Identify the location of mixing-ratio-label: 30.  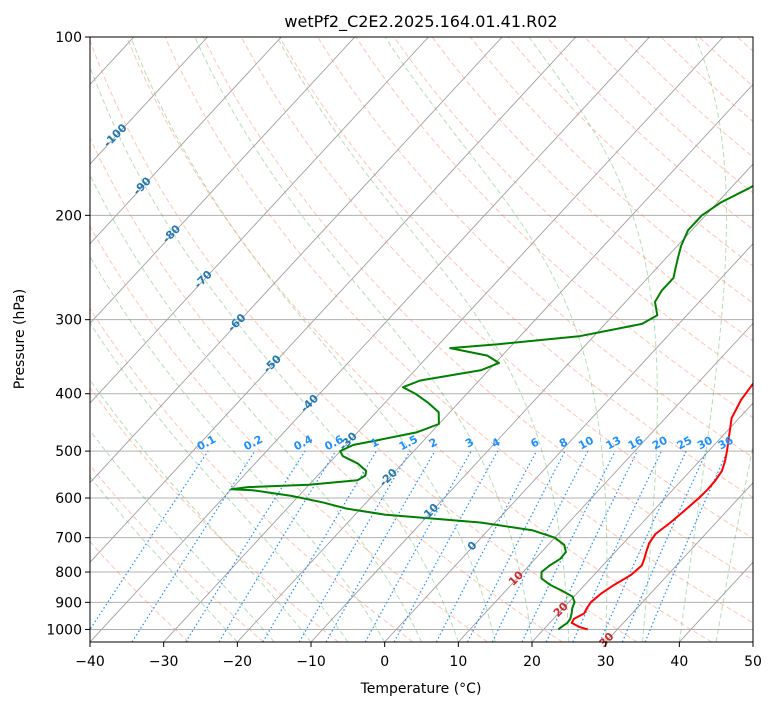
(705, 443).